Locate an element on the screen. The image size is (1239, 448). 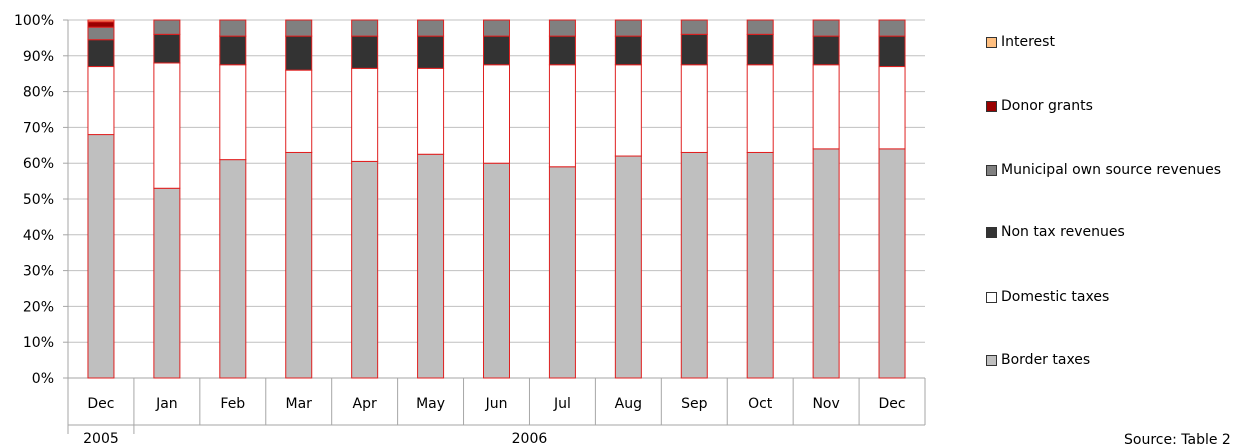
x-tick-label: Oct is located at coordinates (760, 404).